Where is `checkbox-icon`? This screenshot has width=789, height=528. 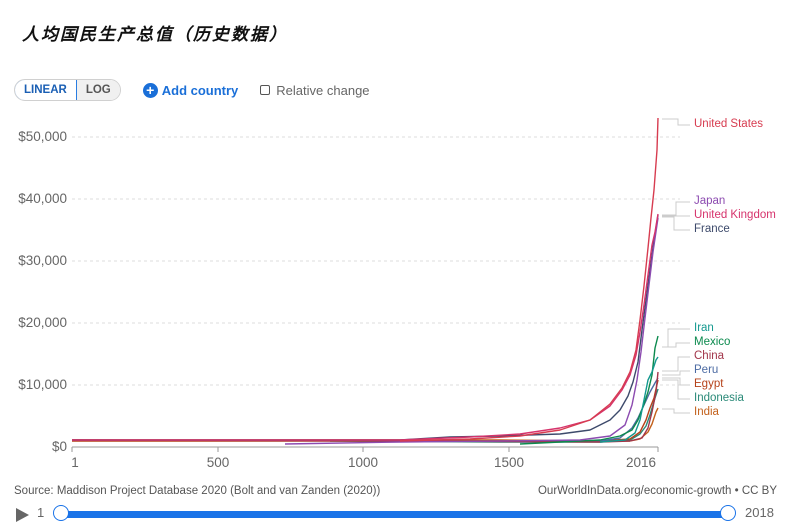 checkbox-icon is located at coordinates (265, 90).